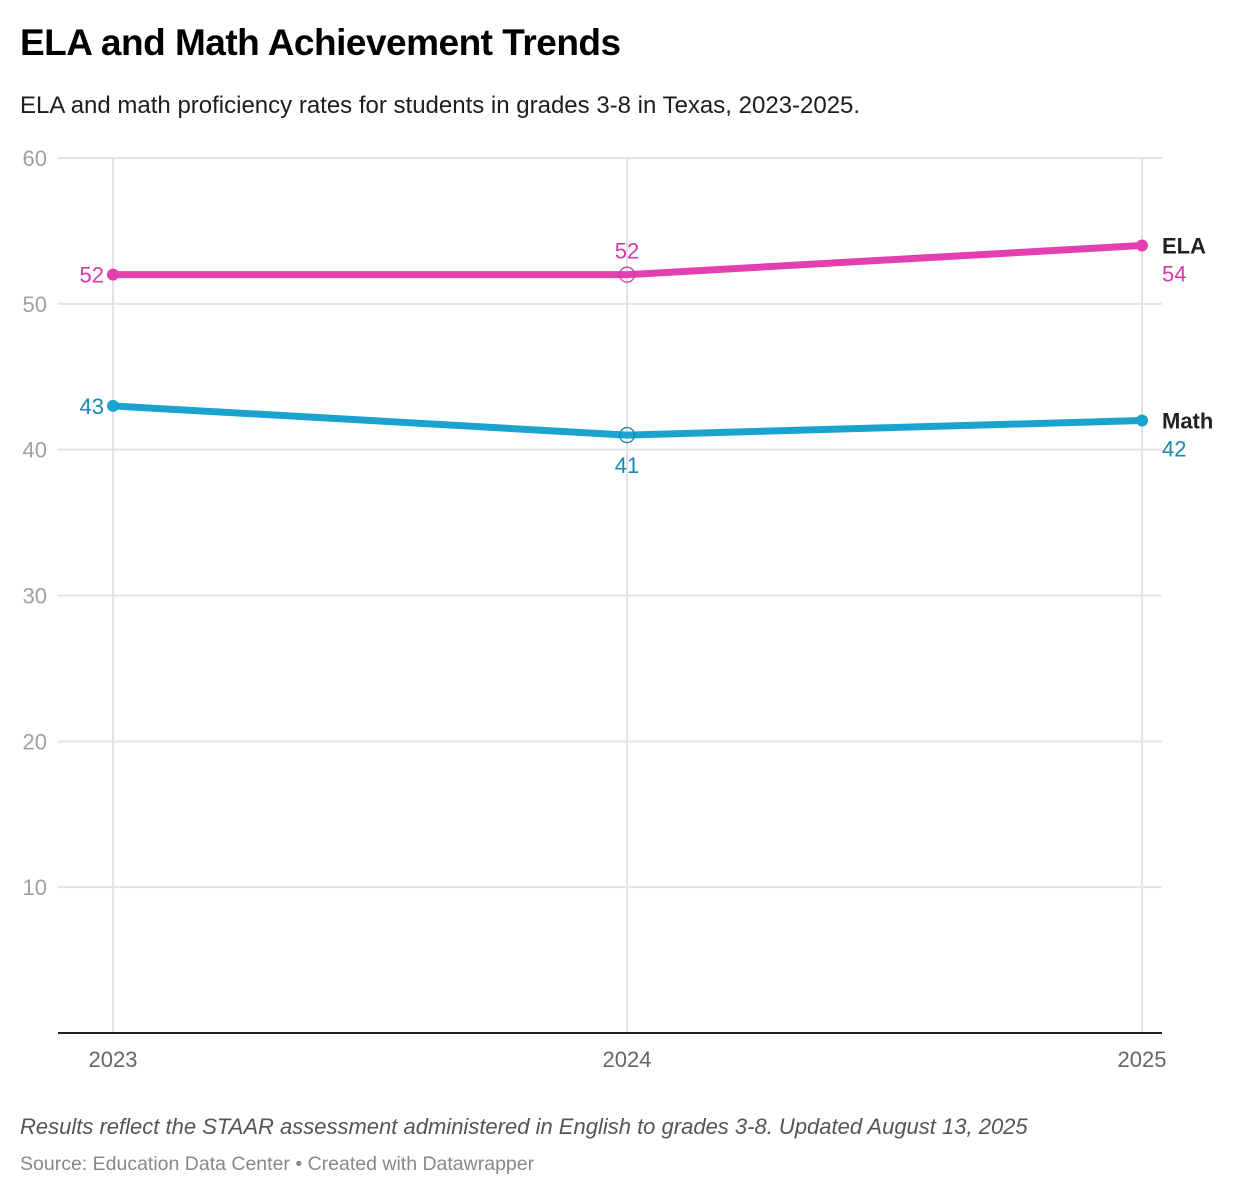  Describe the element at coordinates (35, 158) in the screenshot. I see `y-tick-label: 60` at that location.